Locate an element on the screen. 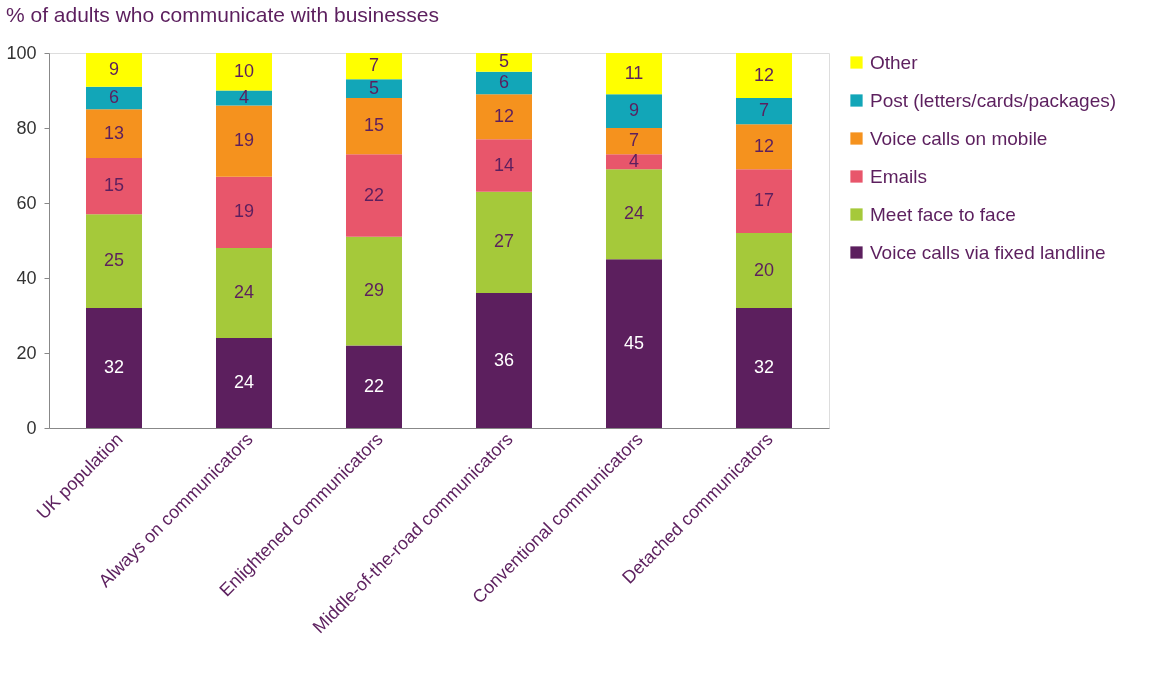 The image size is (1173, 685). data-label: 25 is located at coordinates (114, 260).